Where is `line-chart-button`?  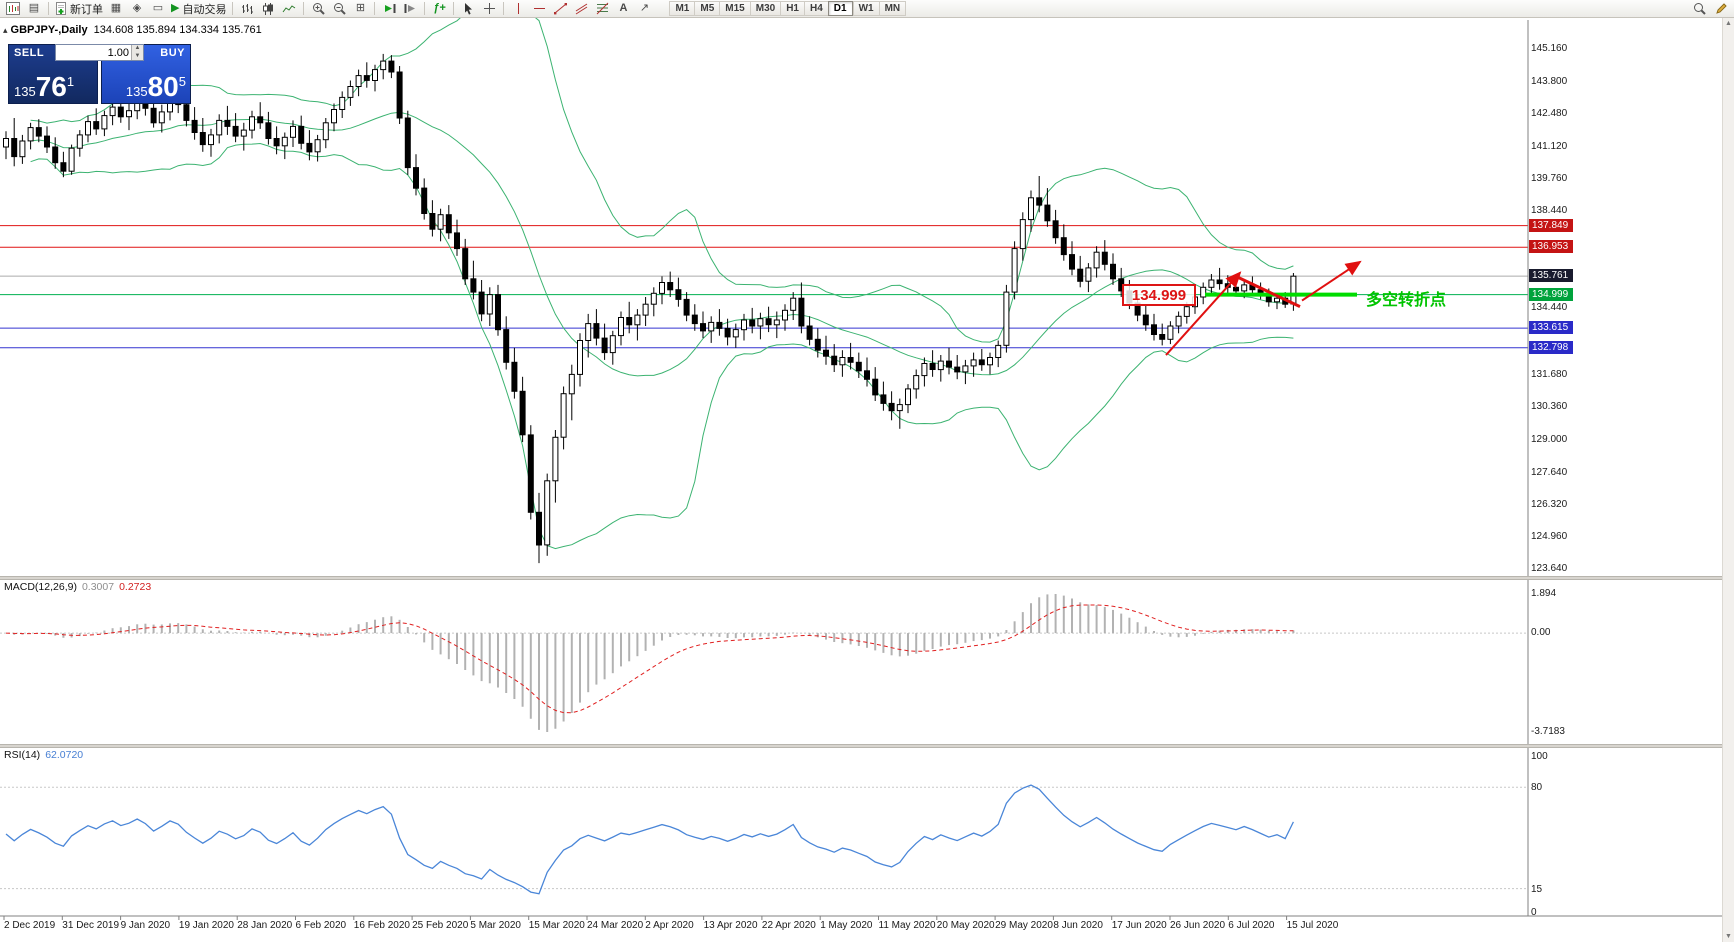 line-chart-button is located at coordinates (289, 9).